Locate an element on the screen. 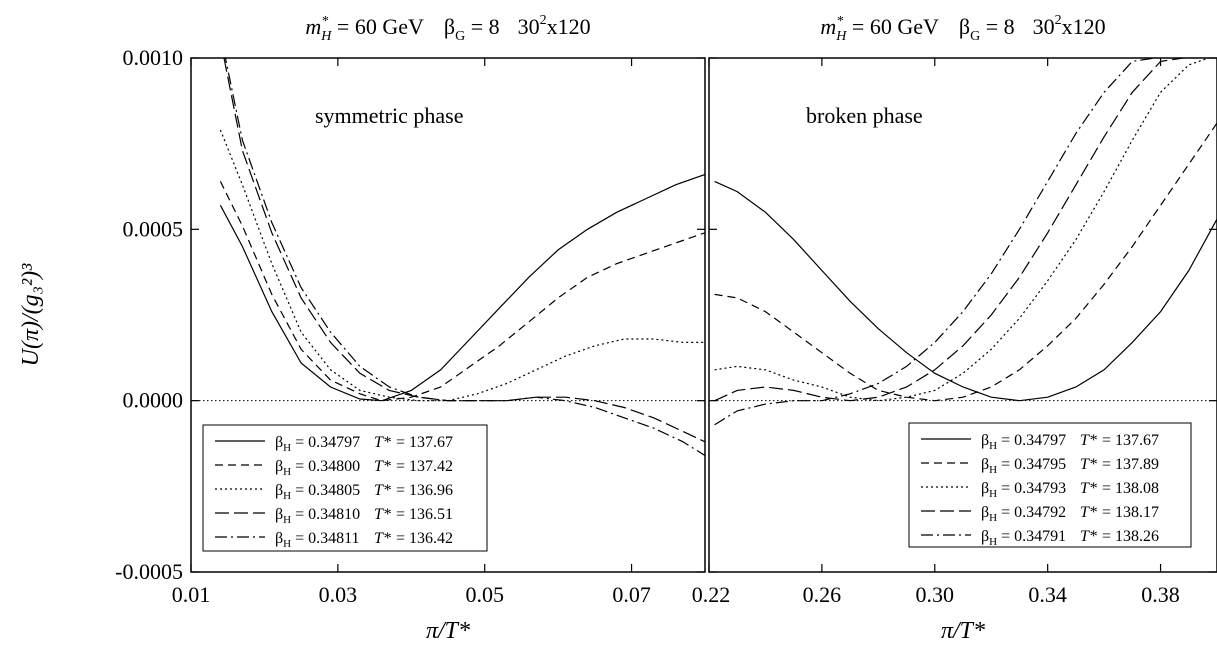 This screenshot has height=651, width=1217. legend-t-val: = 136.51 is located at coordinates (424, 514).